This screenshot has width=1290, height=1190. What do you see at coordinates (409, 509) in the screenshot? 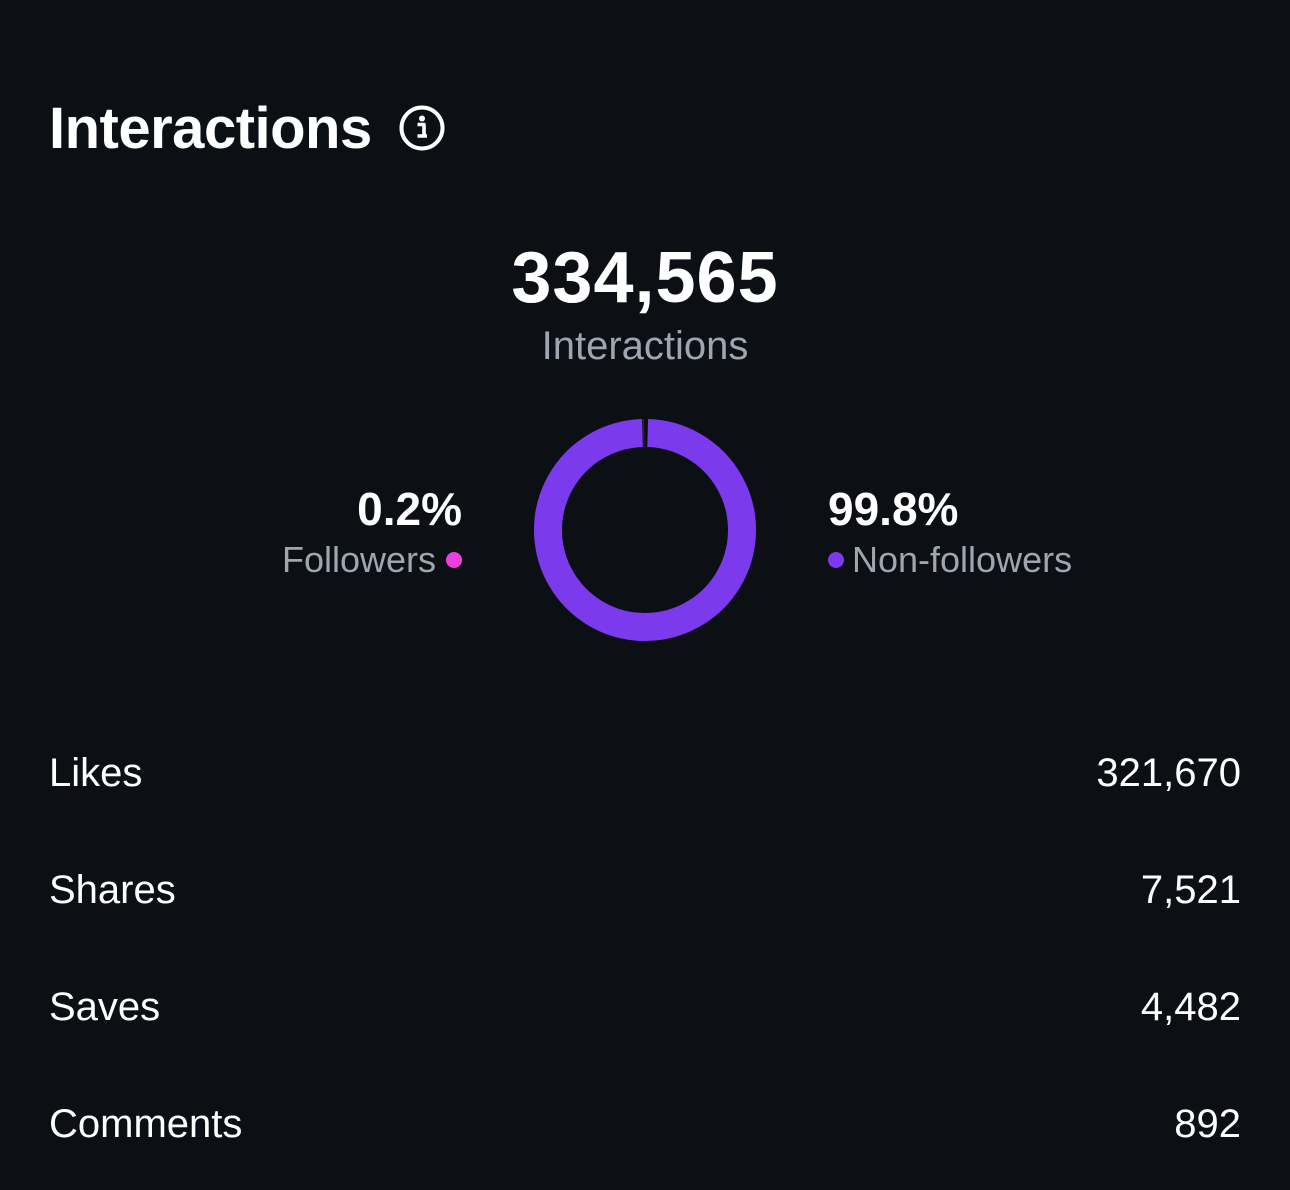
I see `followers-percent: 0.2%` at bounding box center [409, 509].